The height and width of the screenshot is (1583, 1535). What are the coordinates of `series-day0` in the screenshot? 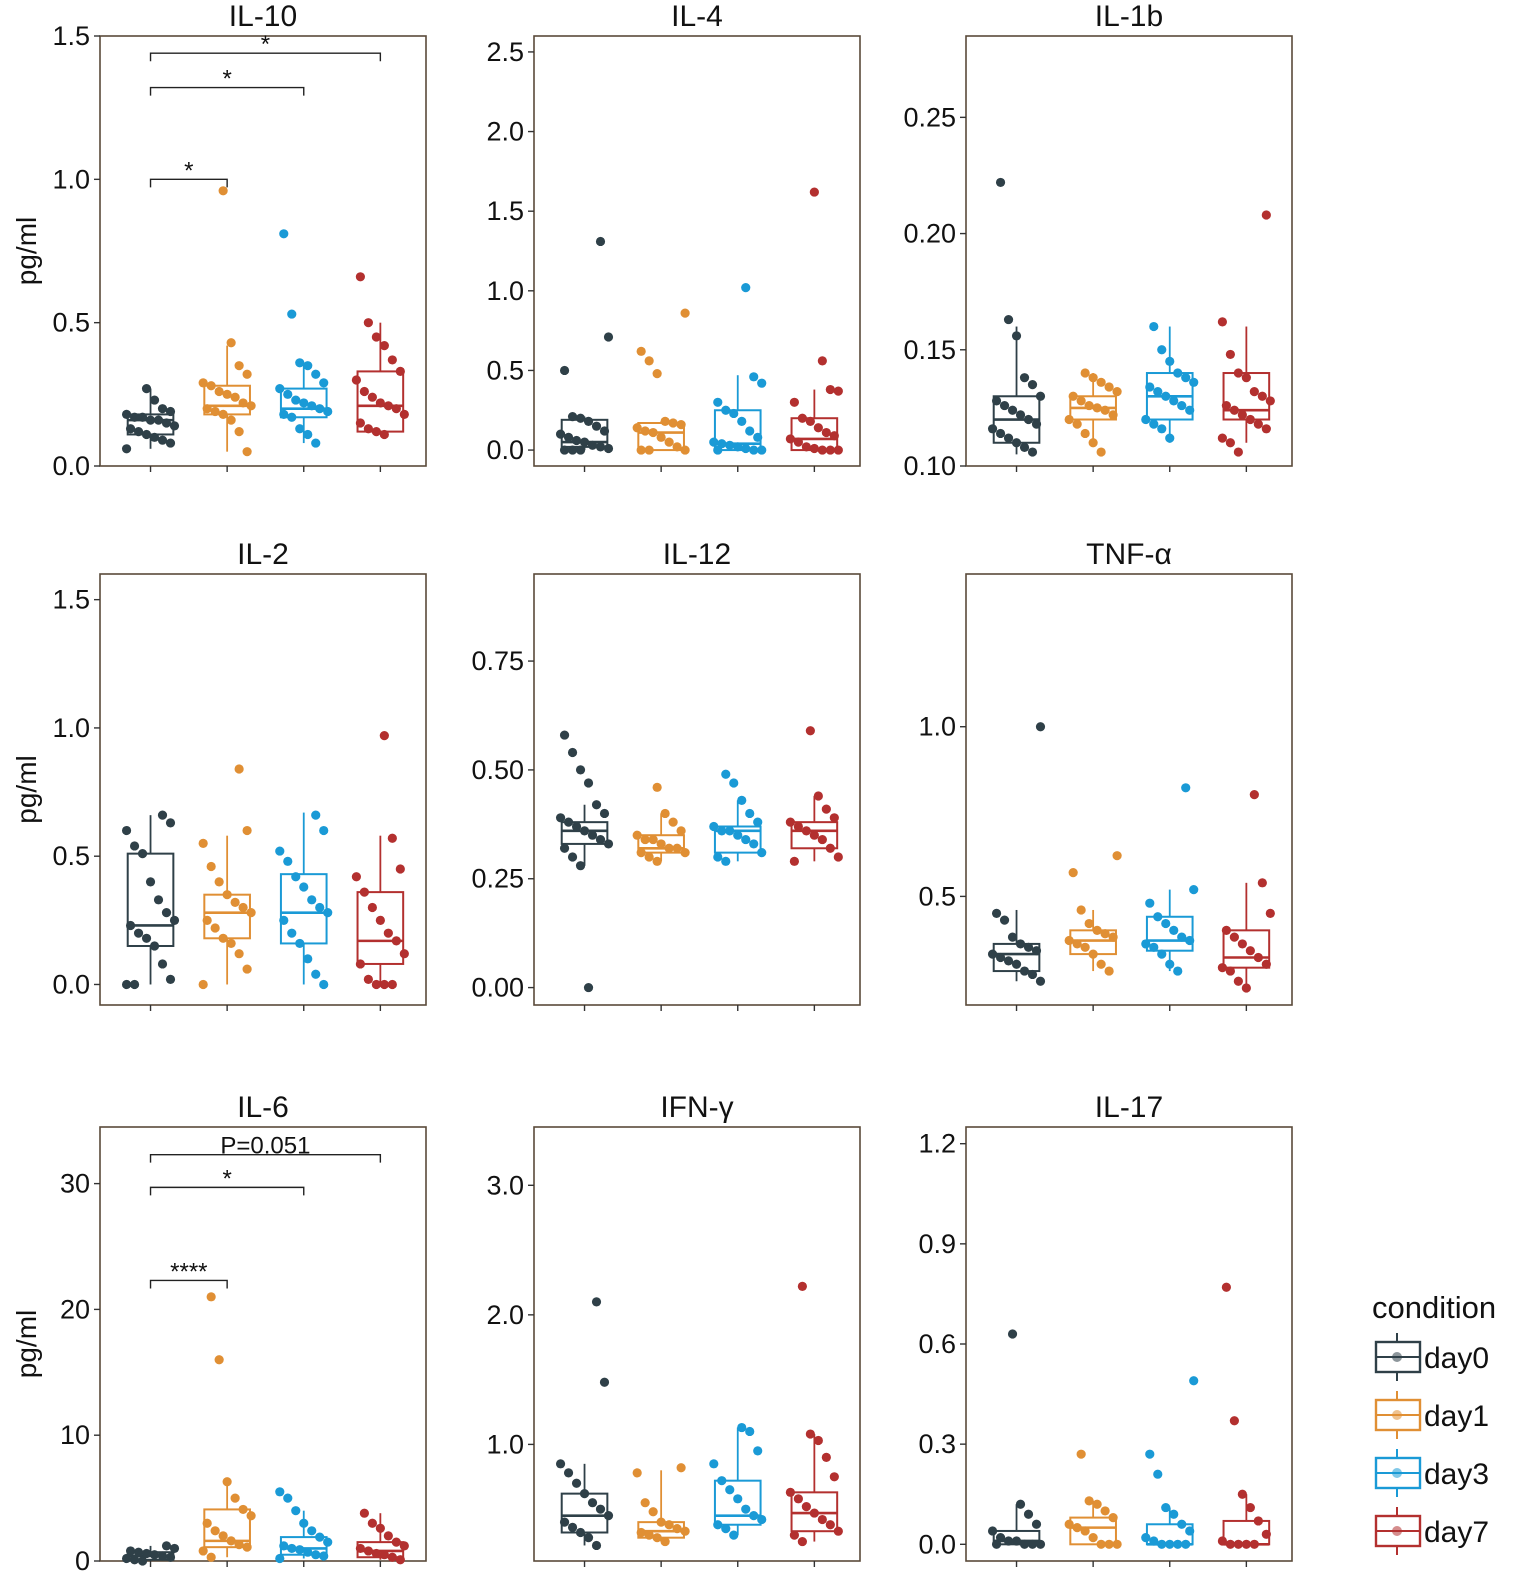 It's located at (150, 419).